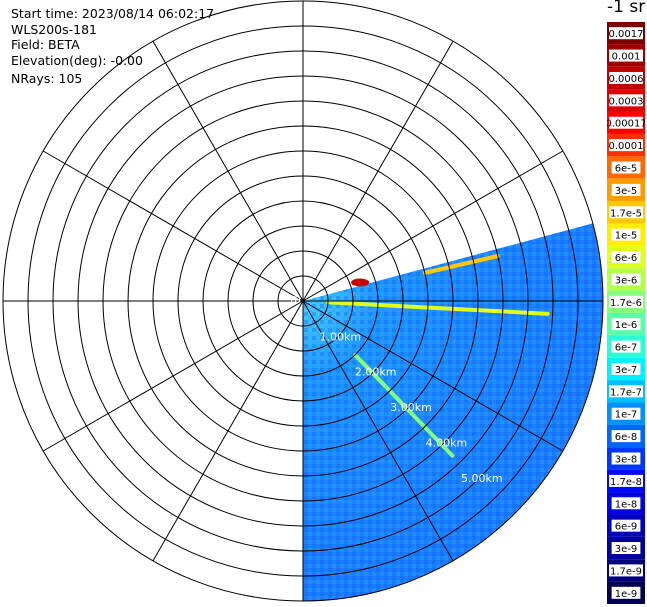  Describe the element at coordinates (341, 336) in the screenshot. I see `ring-label-1: 1.00km` at that location.